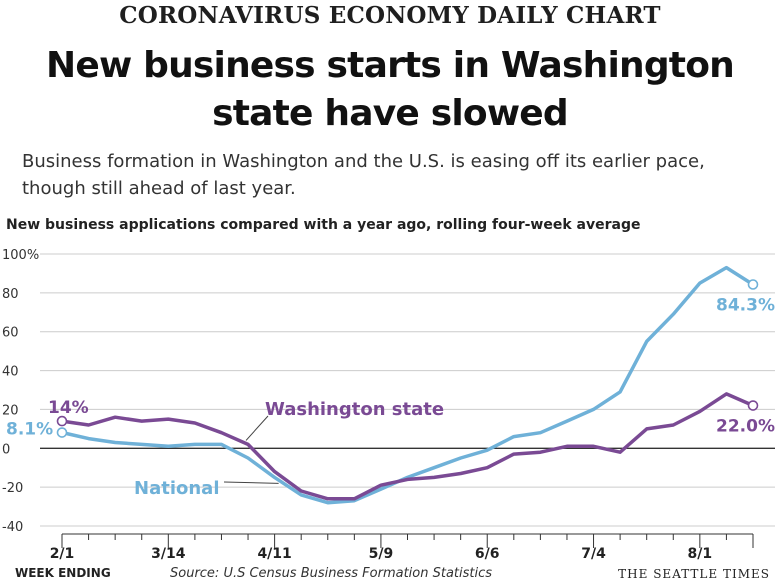 Image resolution: width=780 pixels, height=586 pixels. I want to click on national-series-label: National, so click(176, 488).